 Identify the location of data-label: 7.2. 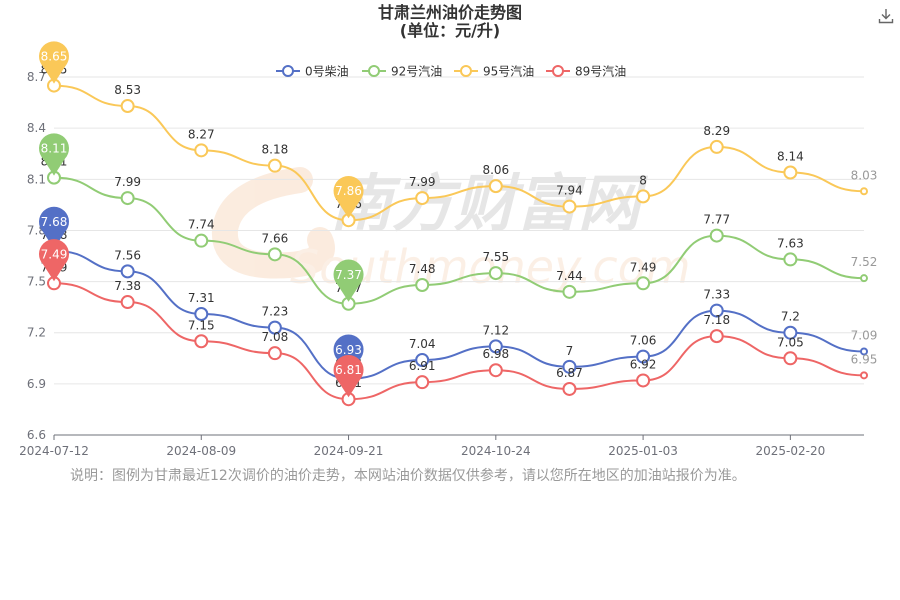
(790, 317).